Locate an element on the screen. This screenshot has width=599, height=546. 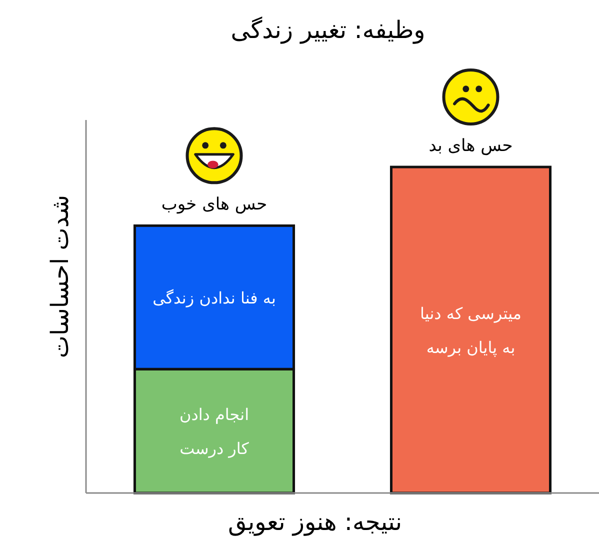
series-label: به فنا ندادن زندگی is located at coordinates (214, 297).